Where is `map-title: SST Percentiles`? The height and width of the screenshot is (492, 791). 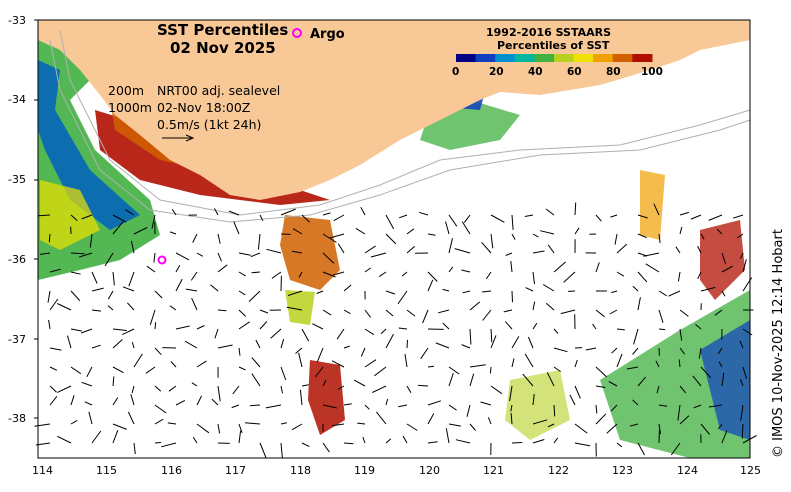 map-title: SST Percentiles is located at coordinates (222, 30).